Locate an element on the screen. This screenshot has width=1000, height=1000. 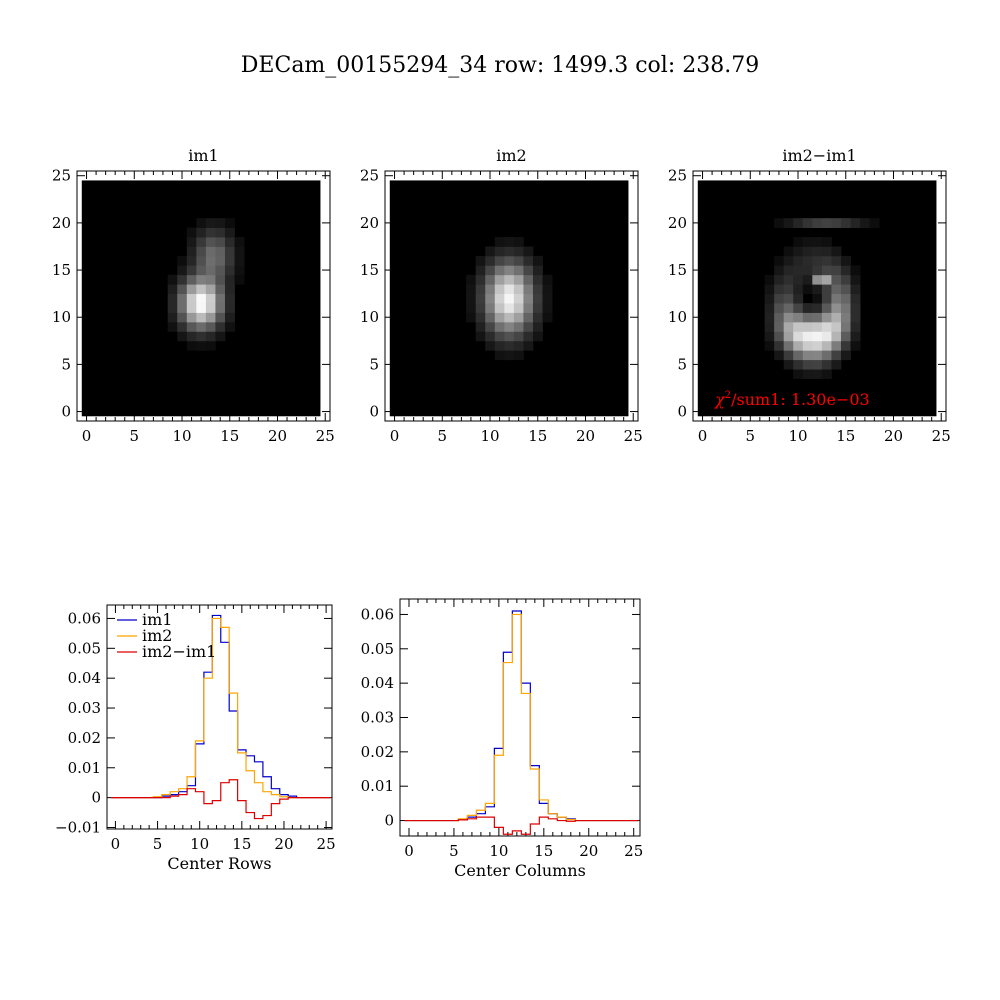
panel-title: im2 is located at coordinates (511, 155).